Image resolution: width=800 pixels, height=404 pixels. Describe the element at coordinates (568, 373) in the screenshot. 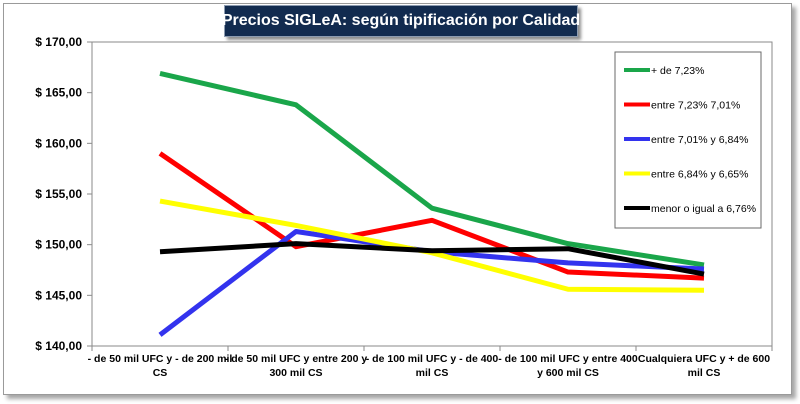

I see `x-category-label: y 600 mil CS` at that location.